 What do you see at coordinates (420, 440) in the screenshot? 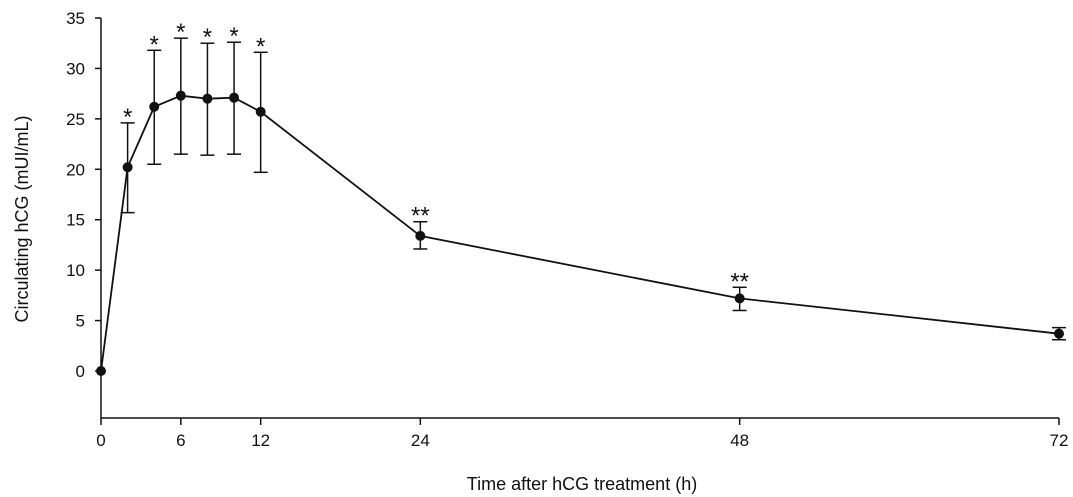
I see `x-tick-label: 24` at bounding box center [420, 440].